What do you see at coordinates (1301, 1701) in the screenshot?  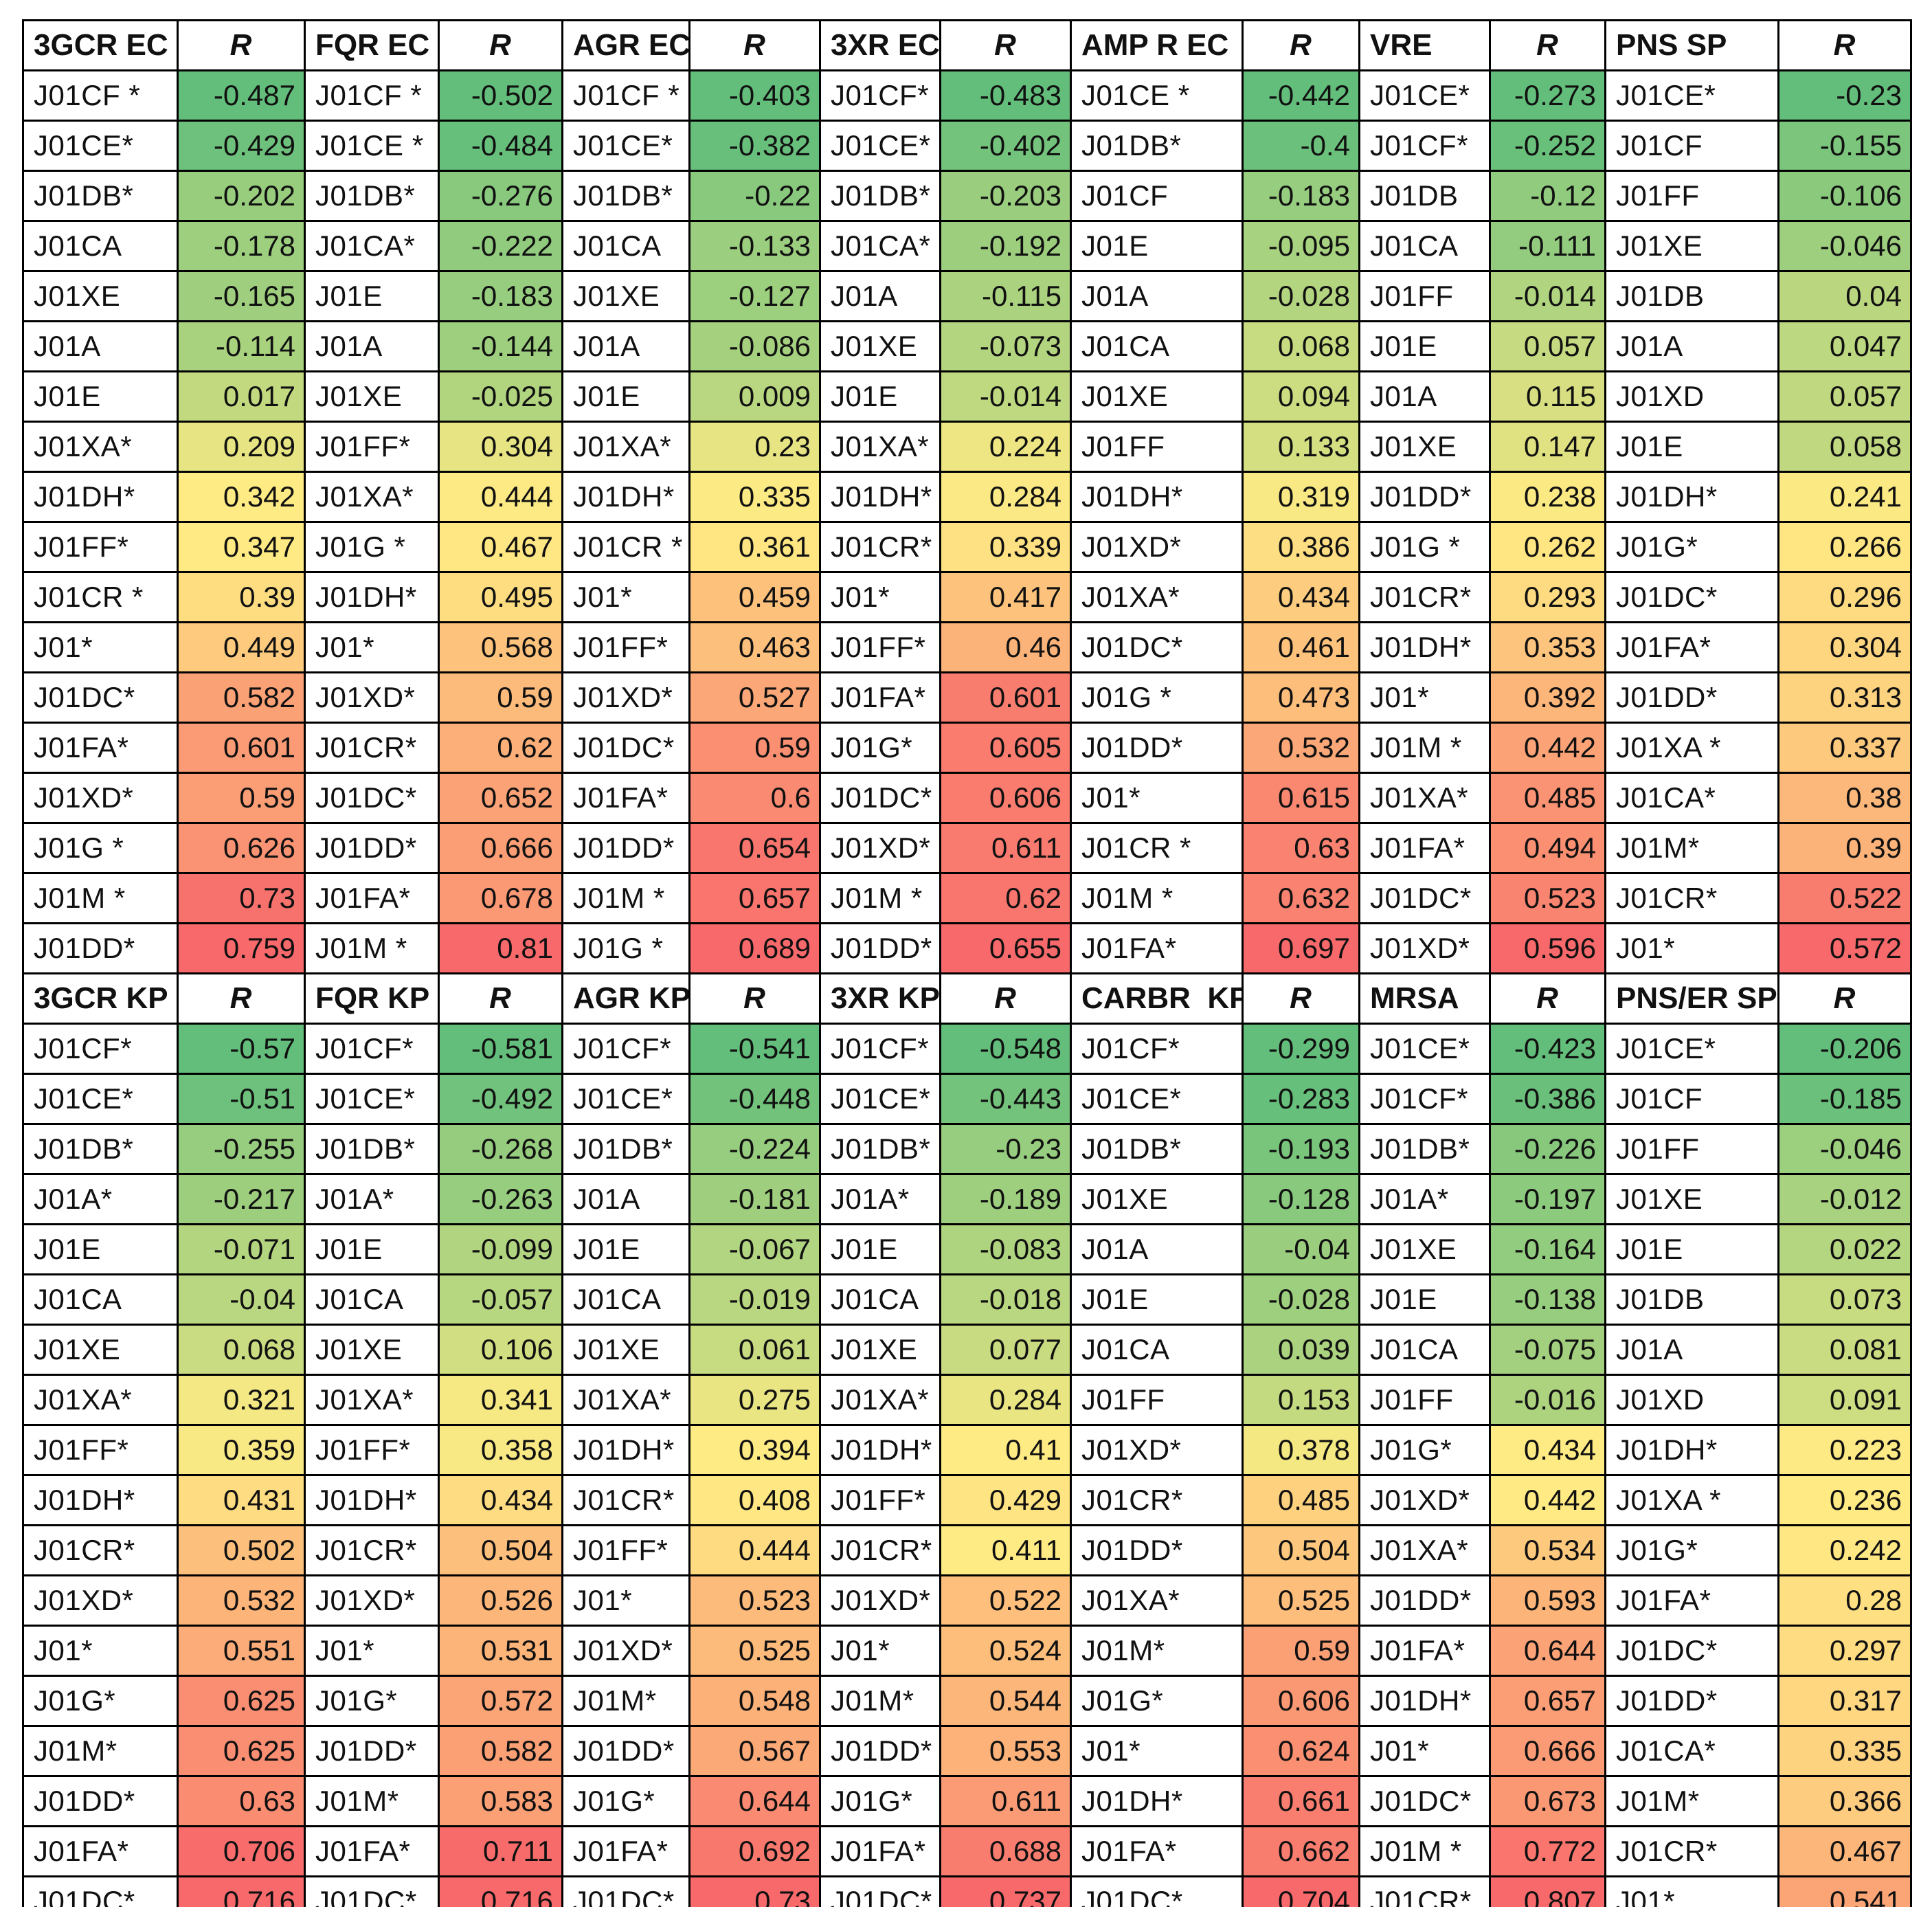 I see `r-value-cell: 0.606` at bounding box center [1301, 1701].